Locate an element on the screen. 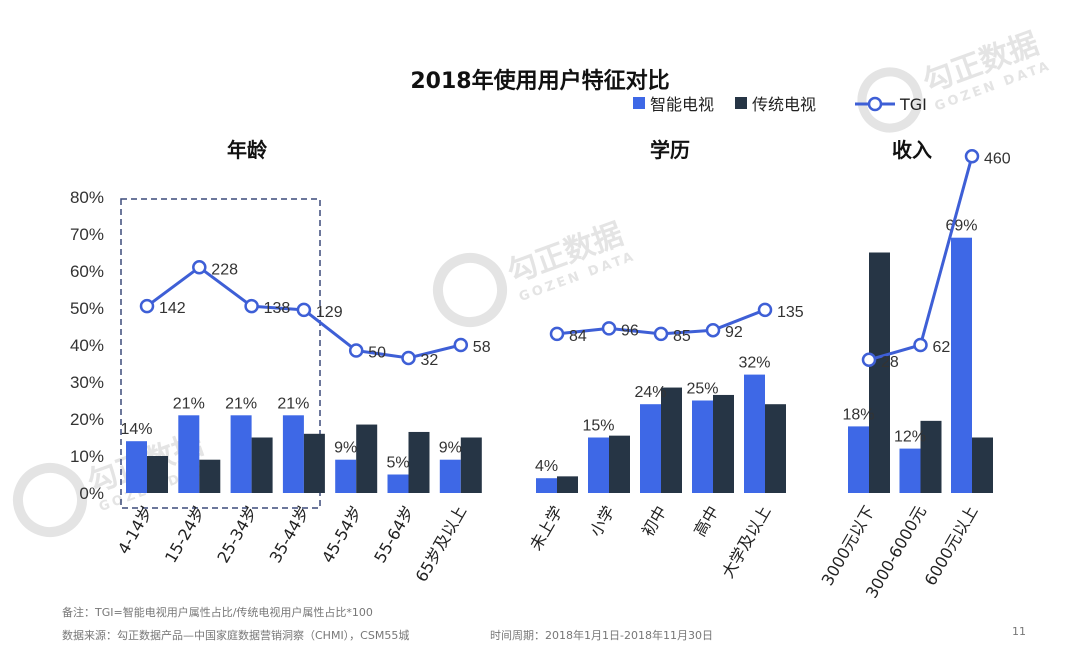 The width and height of the screenshot is (1080, 667). tgi-label: 138 is located at coordinates (277, 308).